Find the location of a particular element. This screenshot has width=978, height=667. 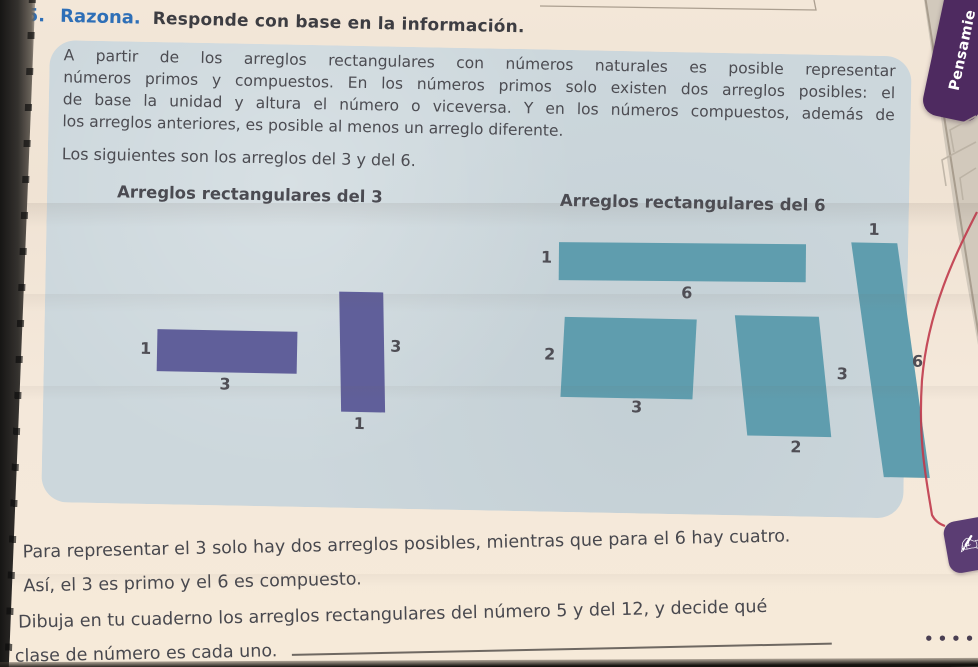

exercise-instruction: Responde con base en la información. is located at coordinates (338, 23).